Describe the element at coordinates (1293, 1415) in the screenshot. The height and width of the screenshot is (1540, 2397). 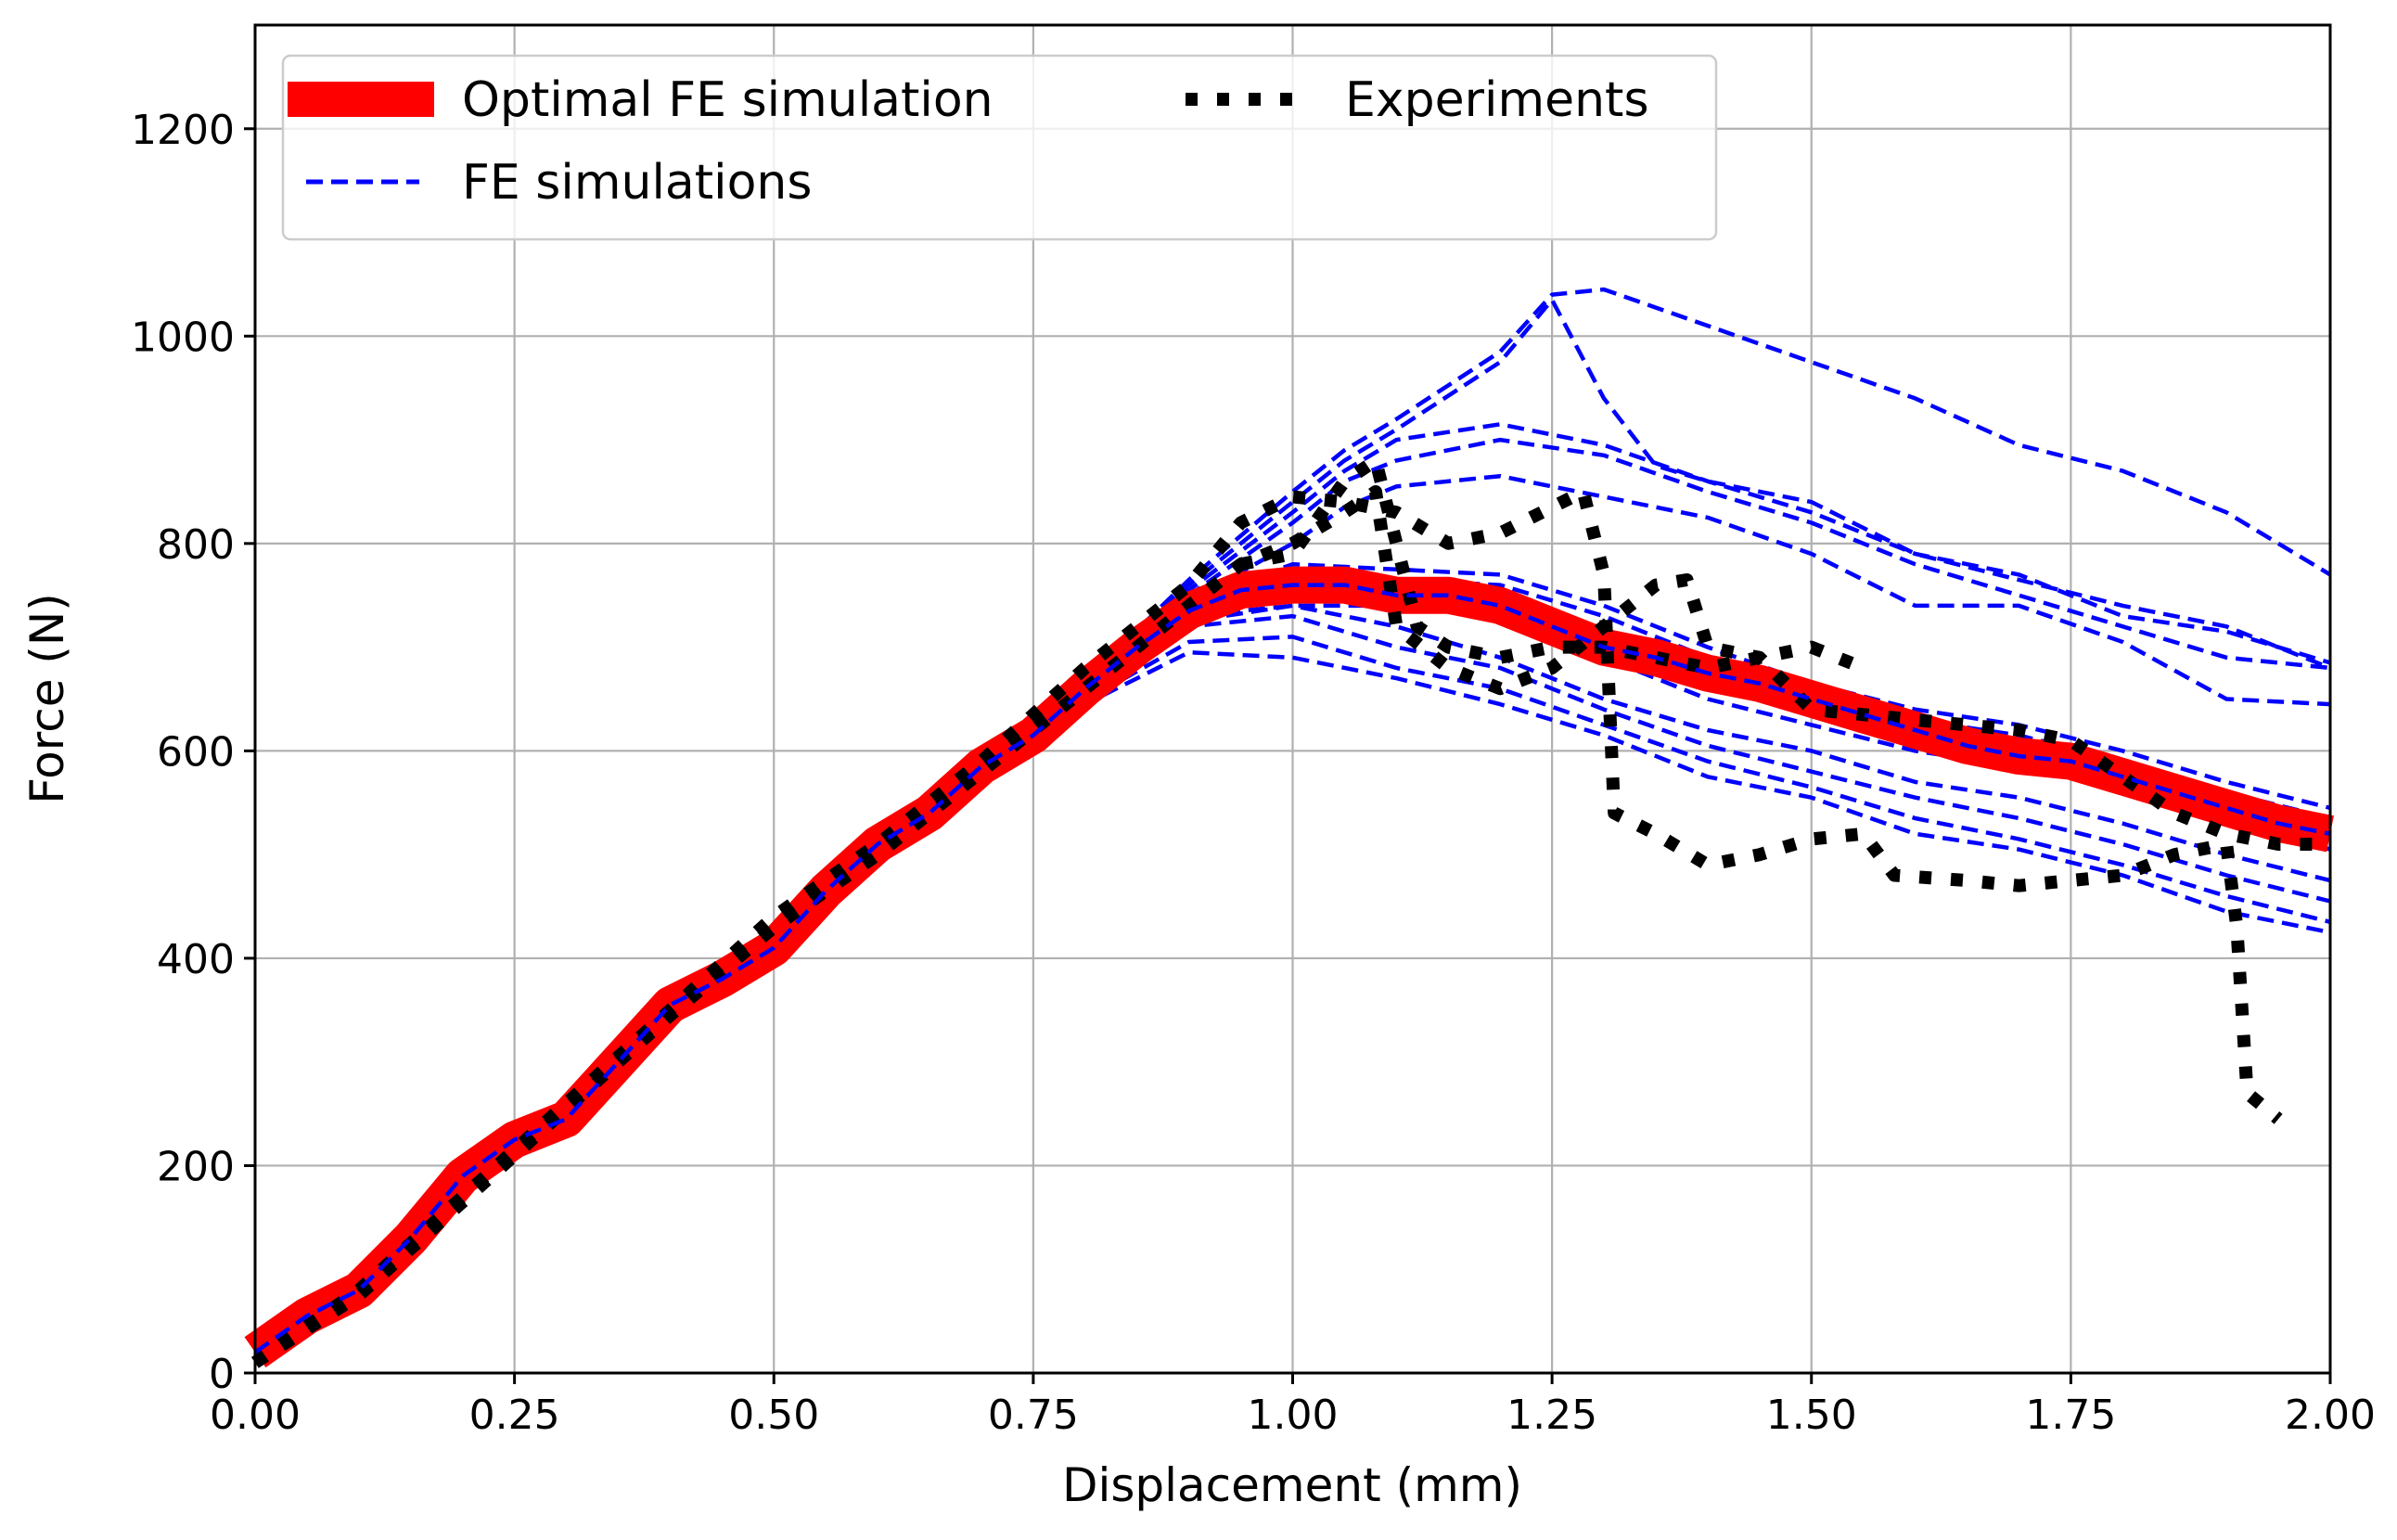
I see `x-tick-label: 1.00` at that location.